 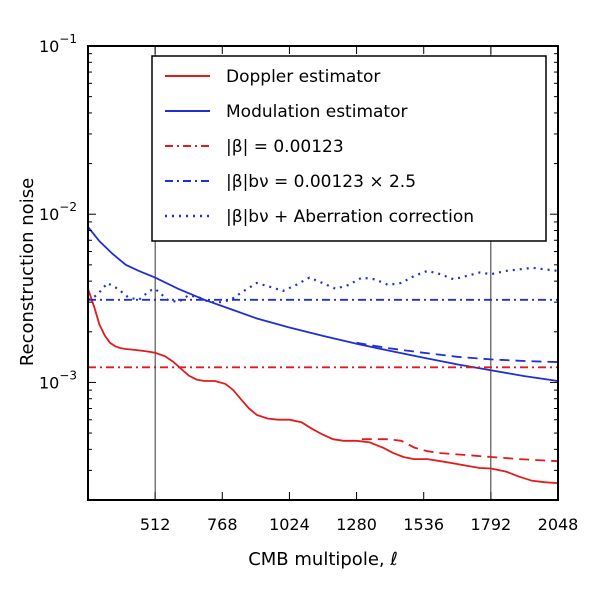 I want to click on legend-label-0: Doppler estimator, so click(x=303, y=77).